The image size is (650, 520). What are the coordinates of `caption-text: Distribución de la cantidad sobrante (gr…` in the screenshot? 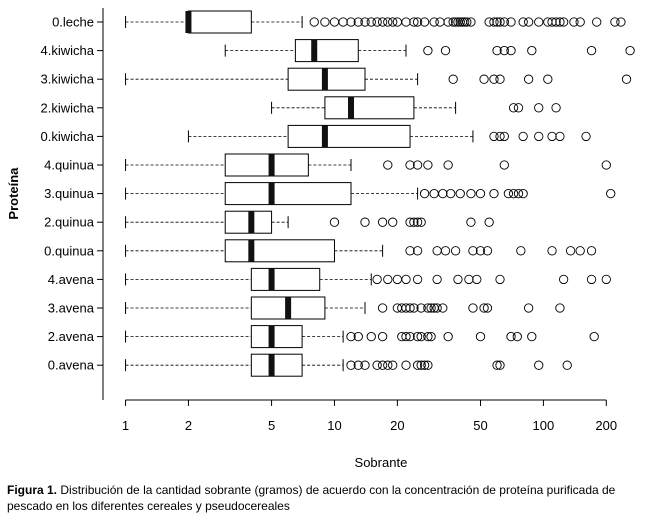 It's located at (311, 498).